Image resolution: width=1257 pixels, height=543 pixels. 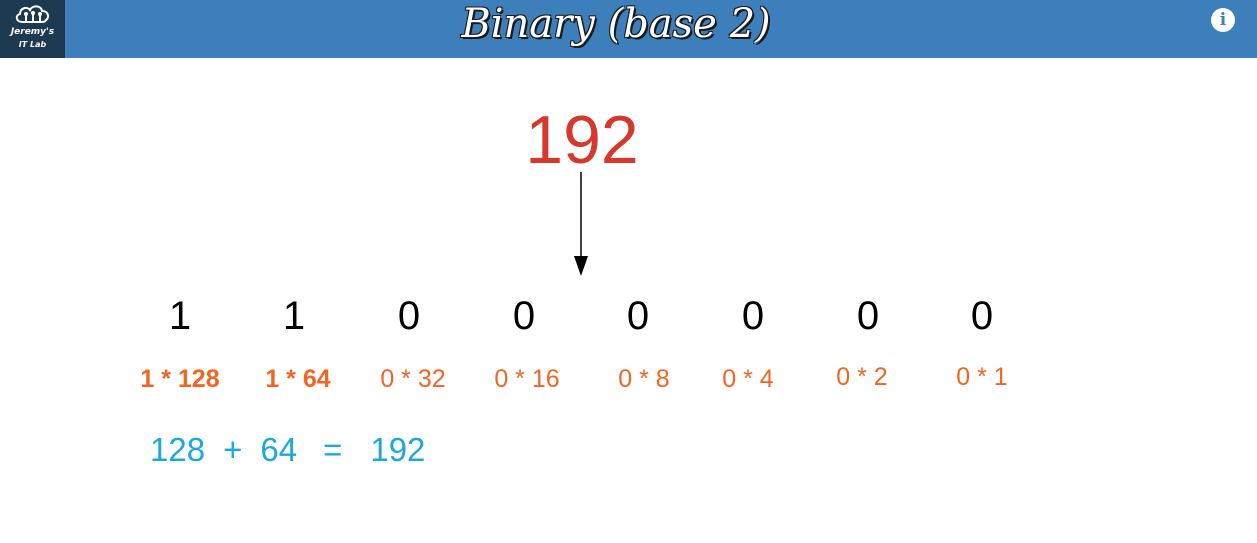 I want to click on bit-digit-8: 0, so click(x=638, y=316).